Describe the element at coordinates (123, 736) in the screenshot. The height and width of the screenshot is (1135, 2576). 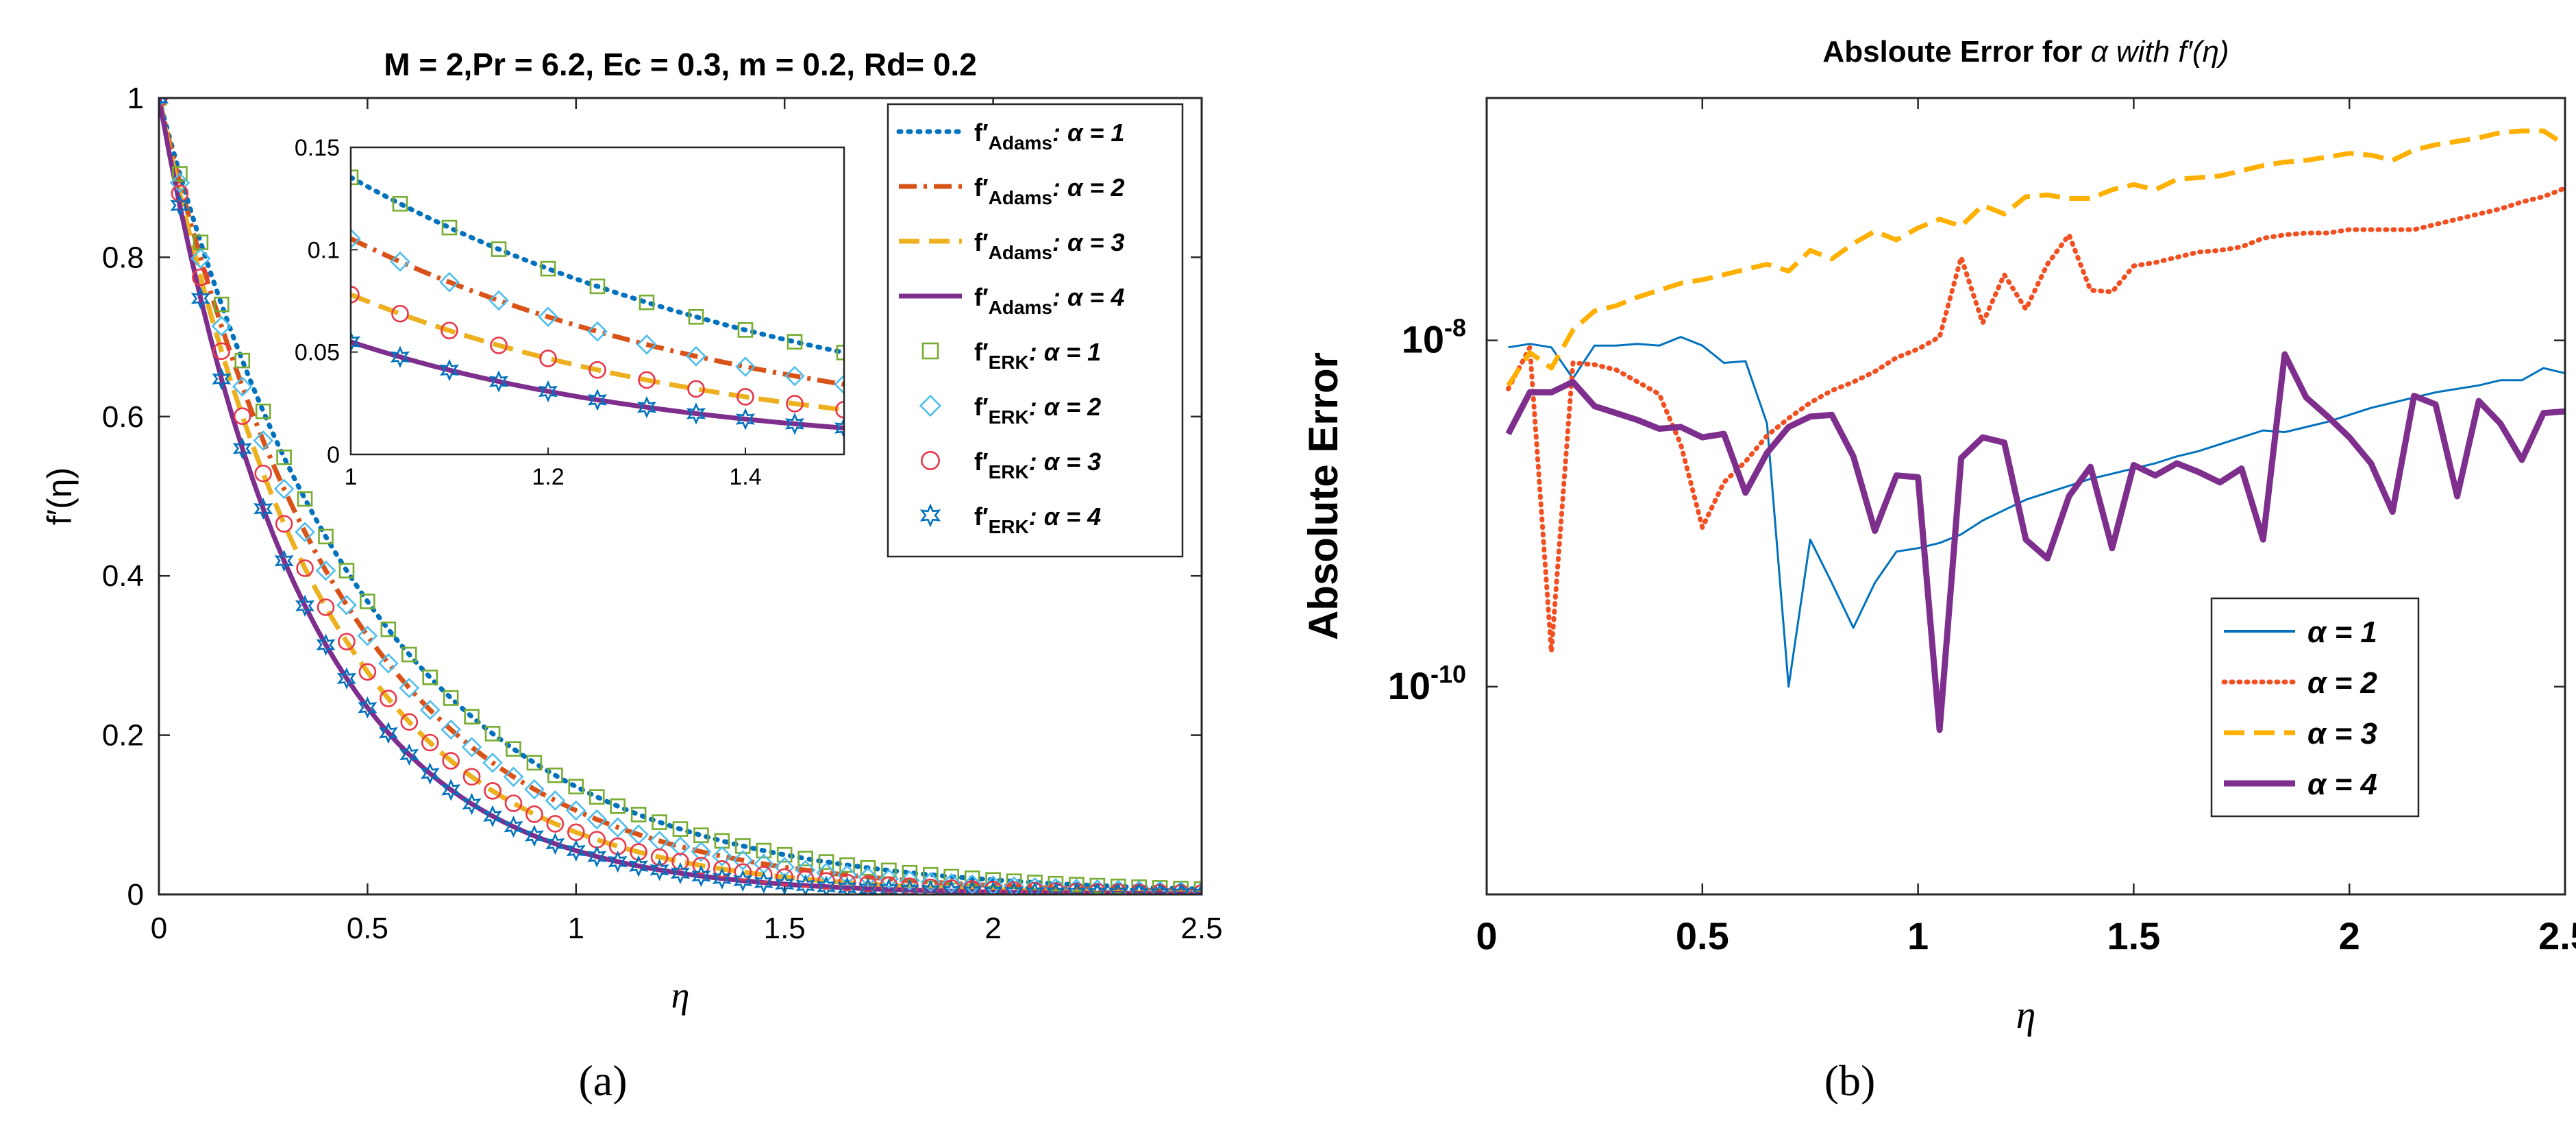
I see `y-tick-label-a: 0.2` at that location.